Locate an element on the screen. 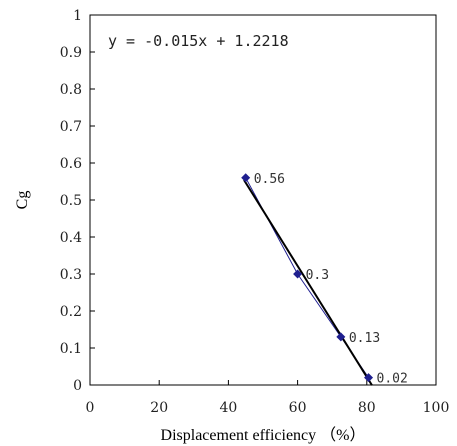 This screenshot has height=446, width=457. trendline-equation: y = -0.015x + 1.2218 is located at coordinates (198, 41).